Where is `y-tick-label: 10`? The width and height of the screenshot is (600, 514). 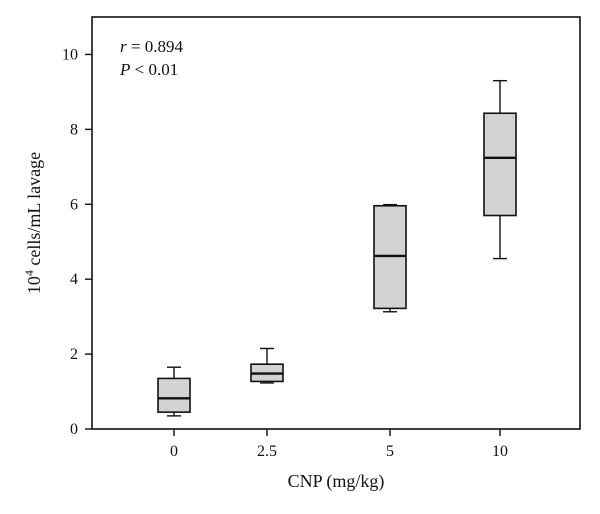 y-tick-label: 10 is located at coordinates (70, 54).